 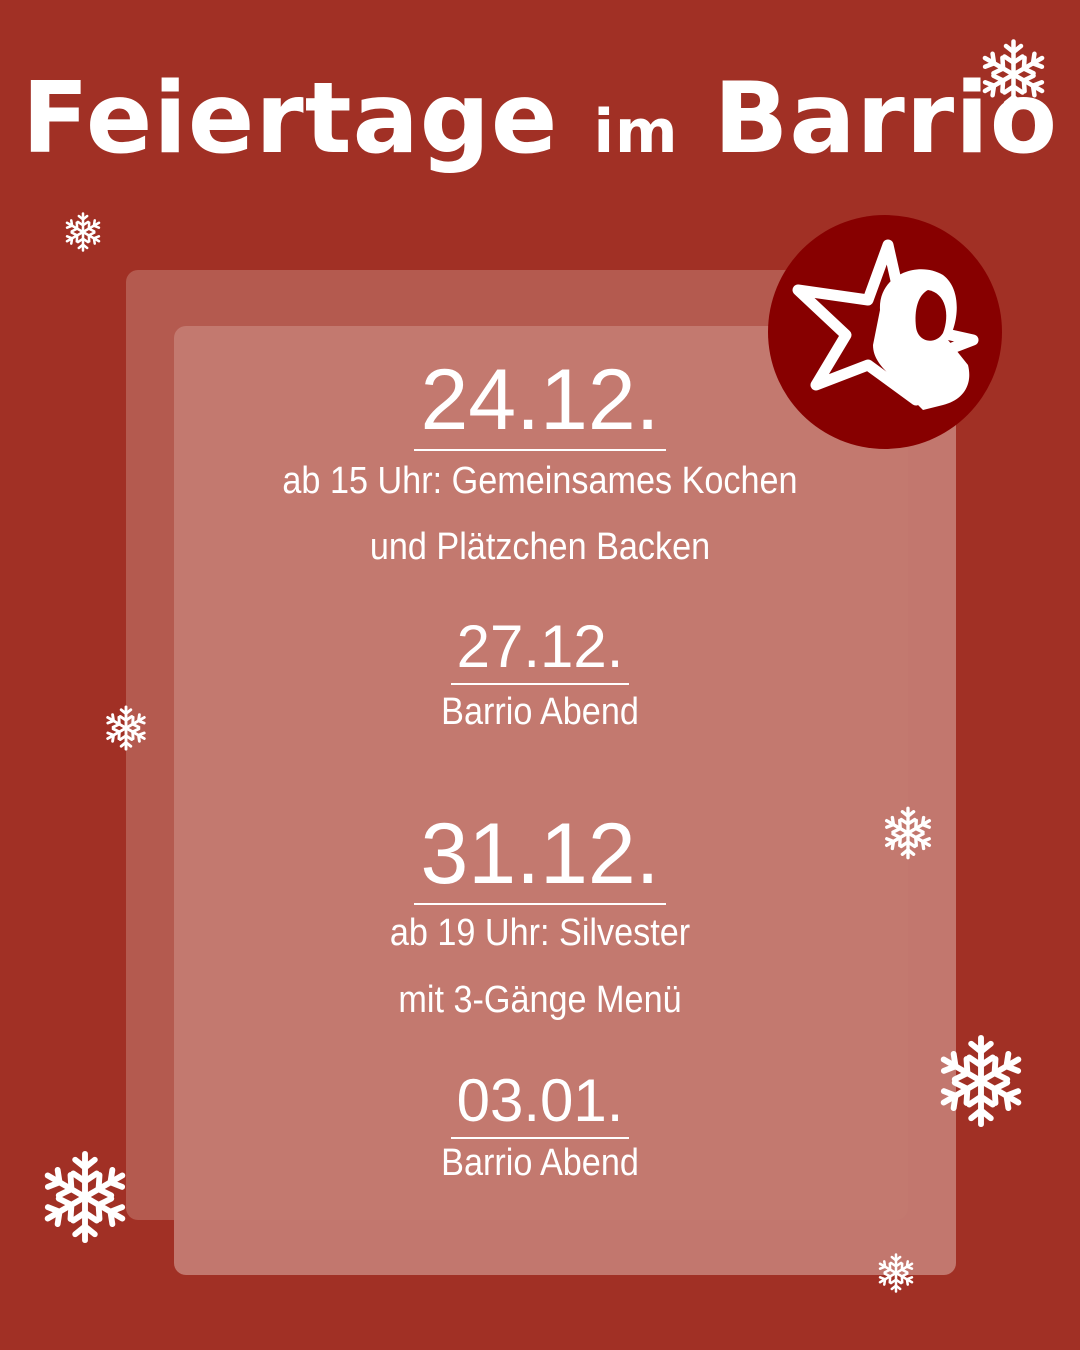 I want to click on event-text: ab 15 Uhr: Gemeinsames Kochen, so click(x=540, y=481).